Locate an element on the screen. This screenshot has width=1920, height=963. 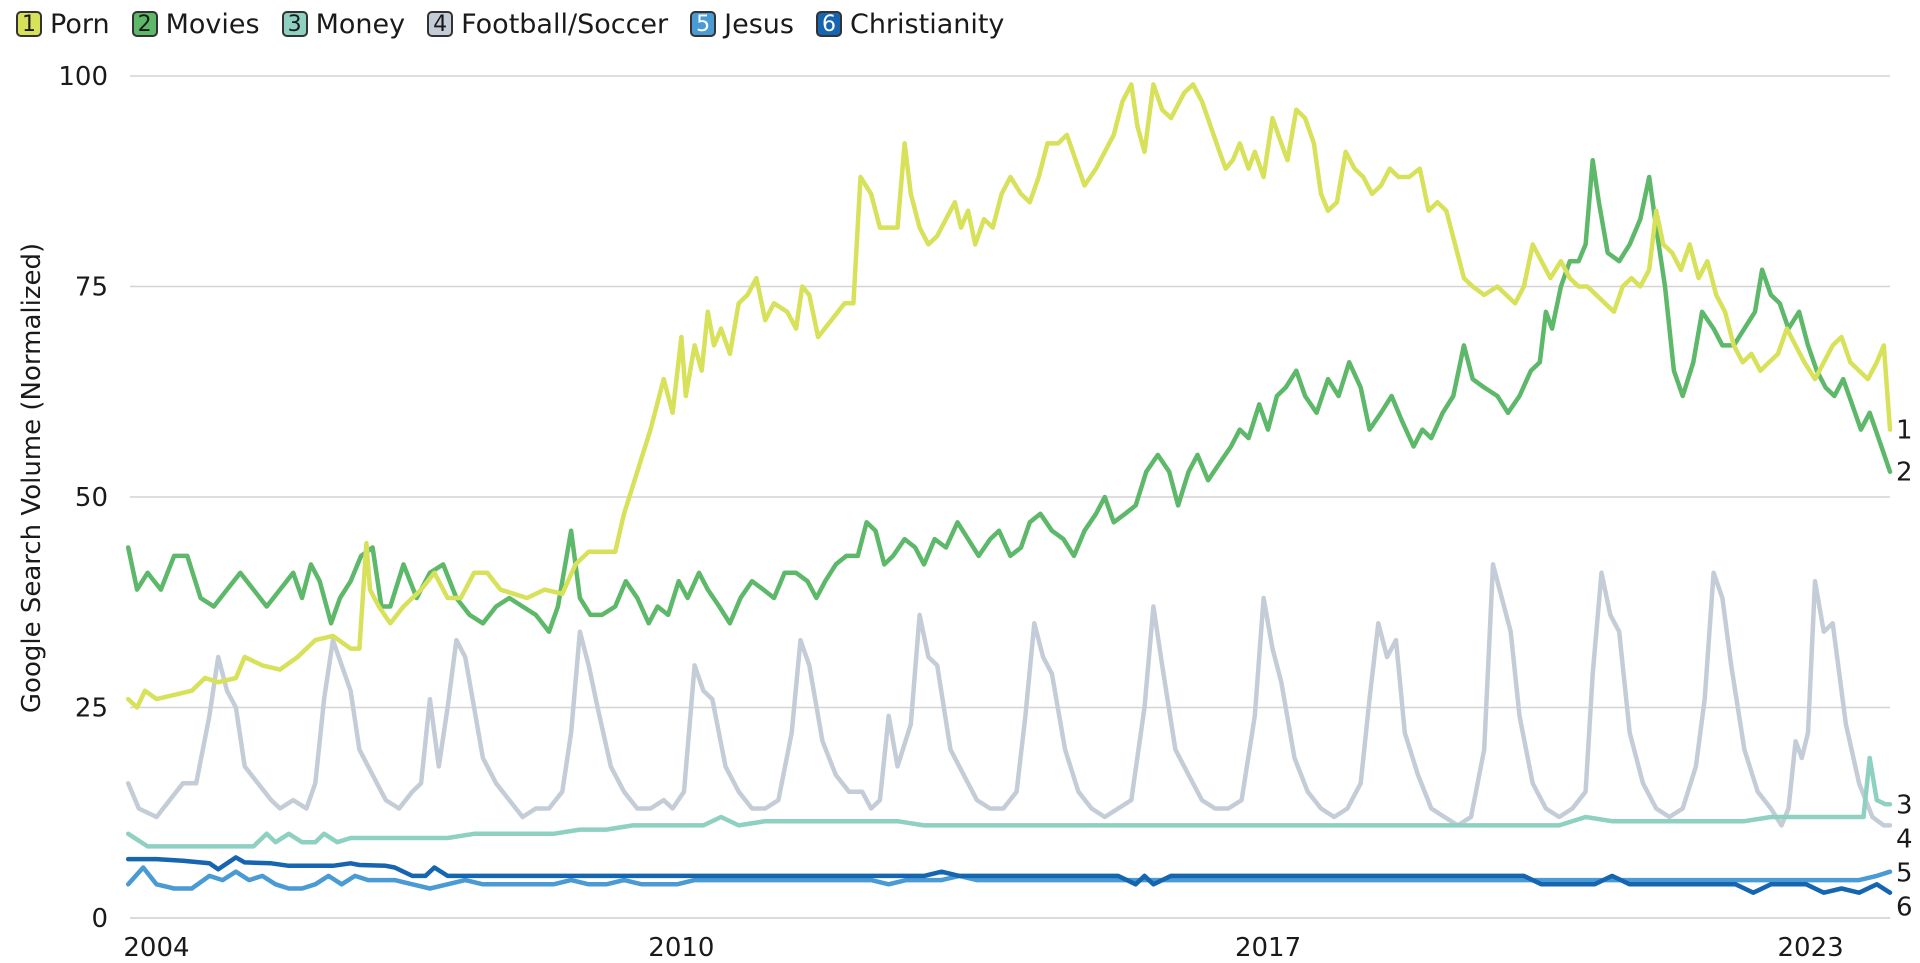
series-end-label: 5 is located at coordinates (1904, 873).